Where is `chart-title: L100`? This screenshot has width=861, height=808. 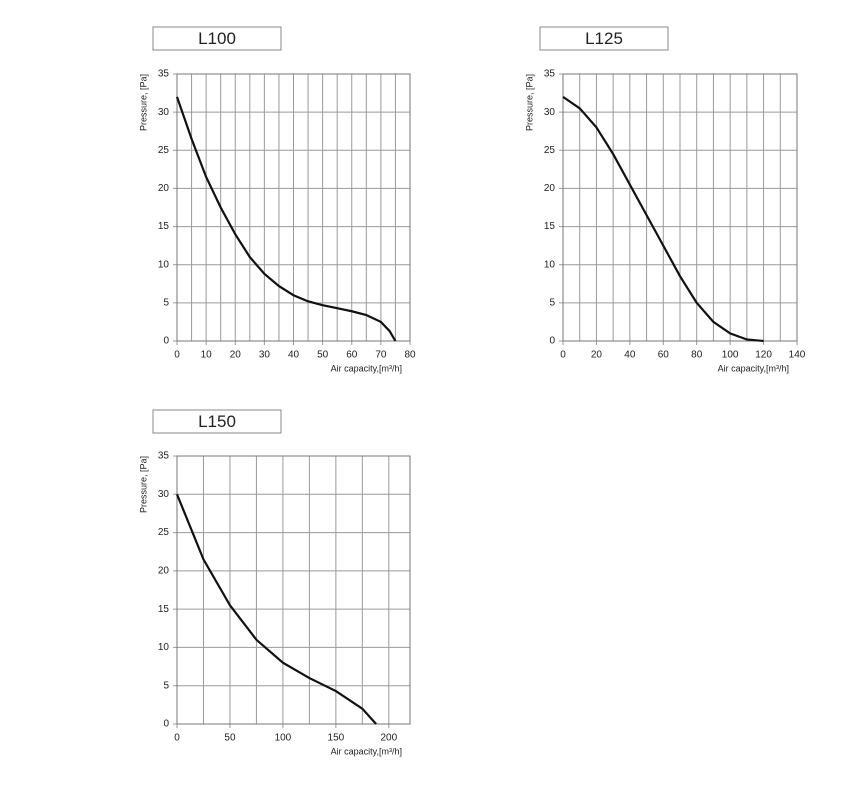 chart-title: L100 is located at coordinates (217, 38).